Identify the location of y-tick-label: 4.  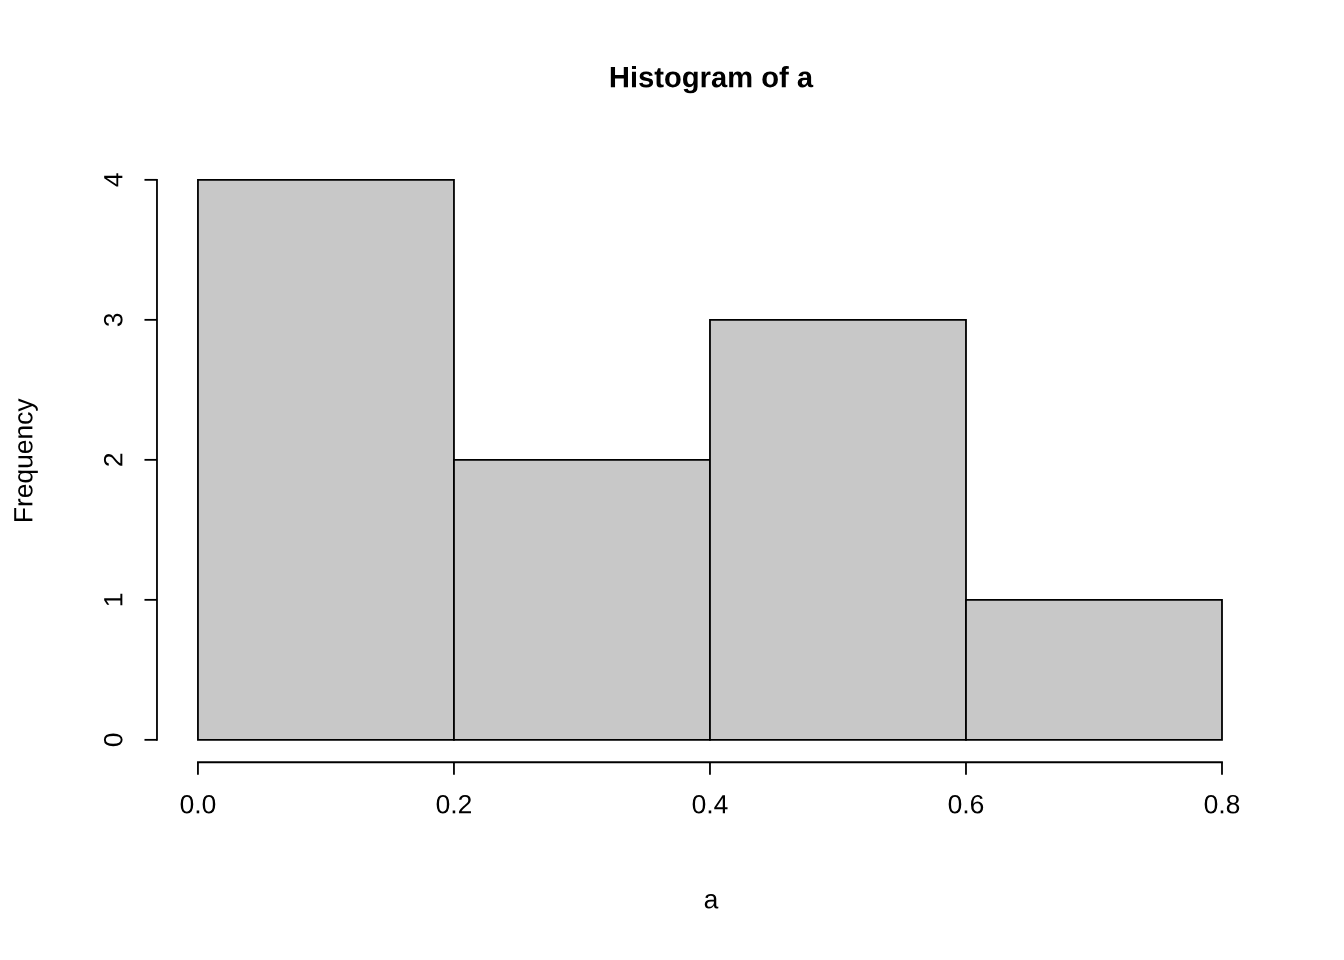
(113, 180).